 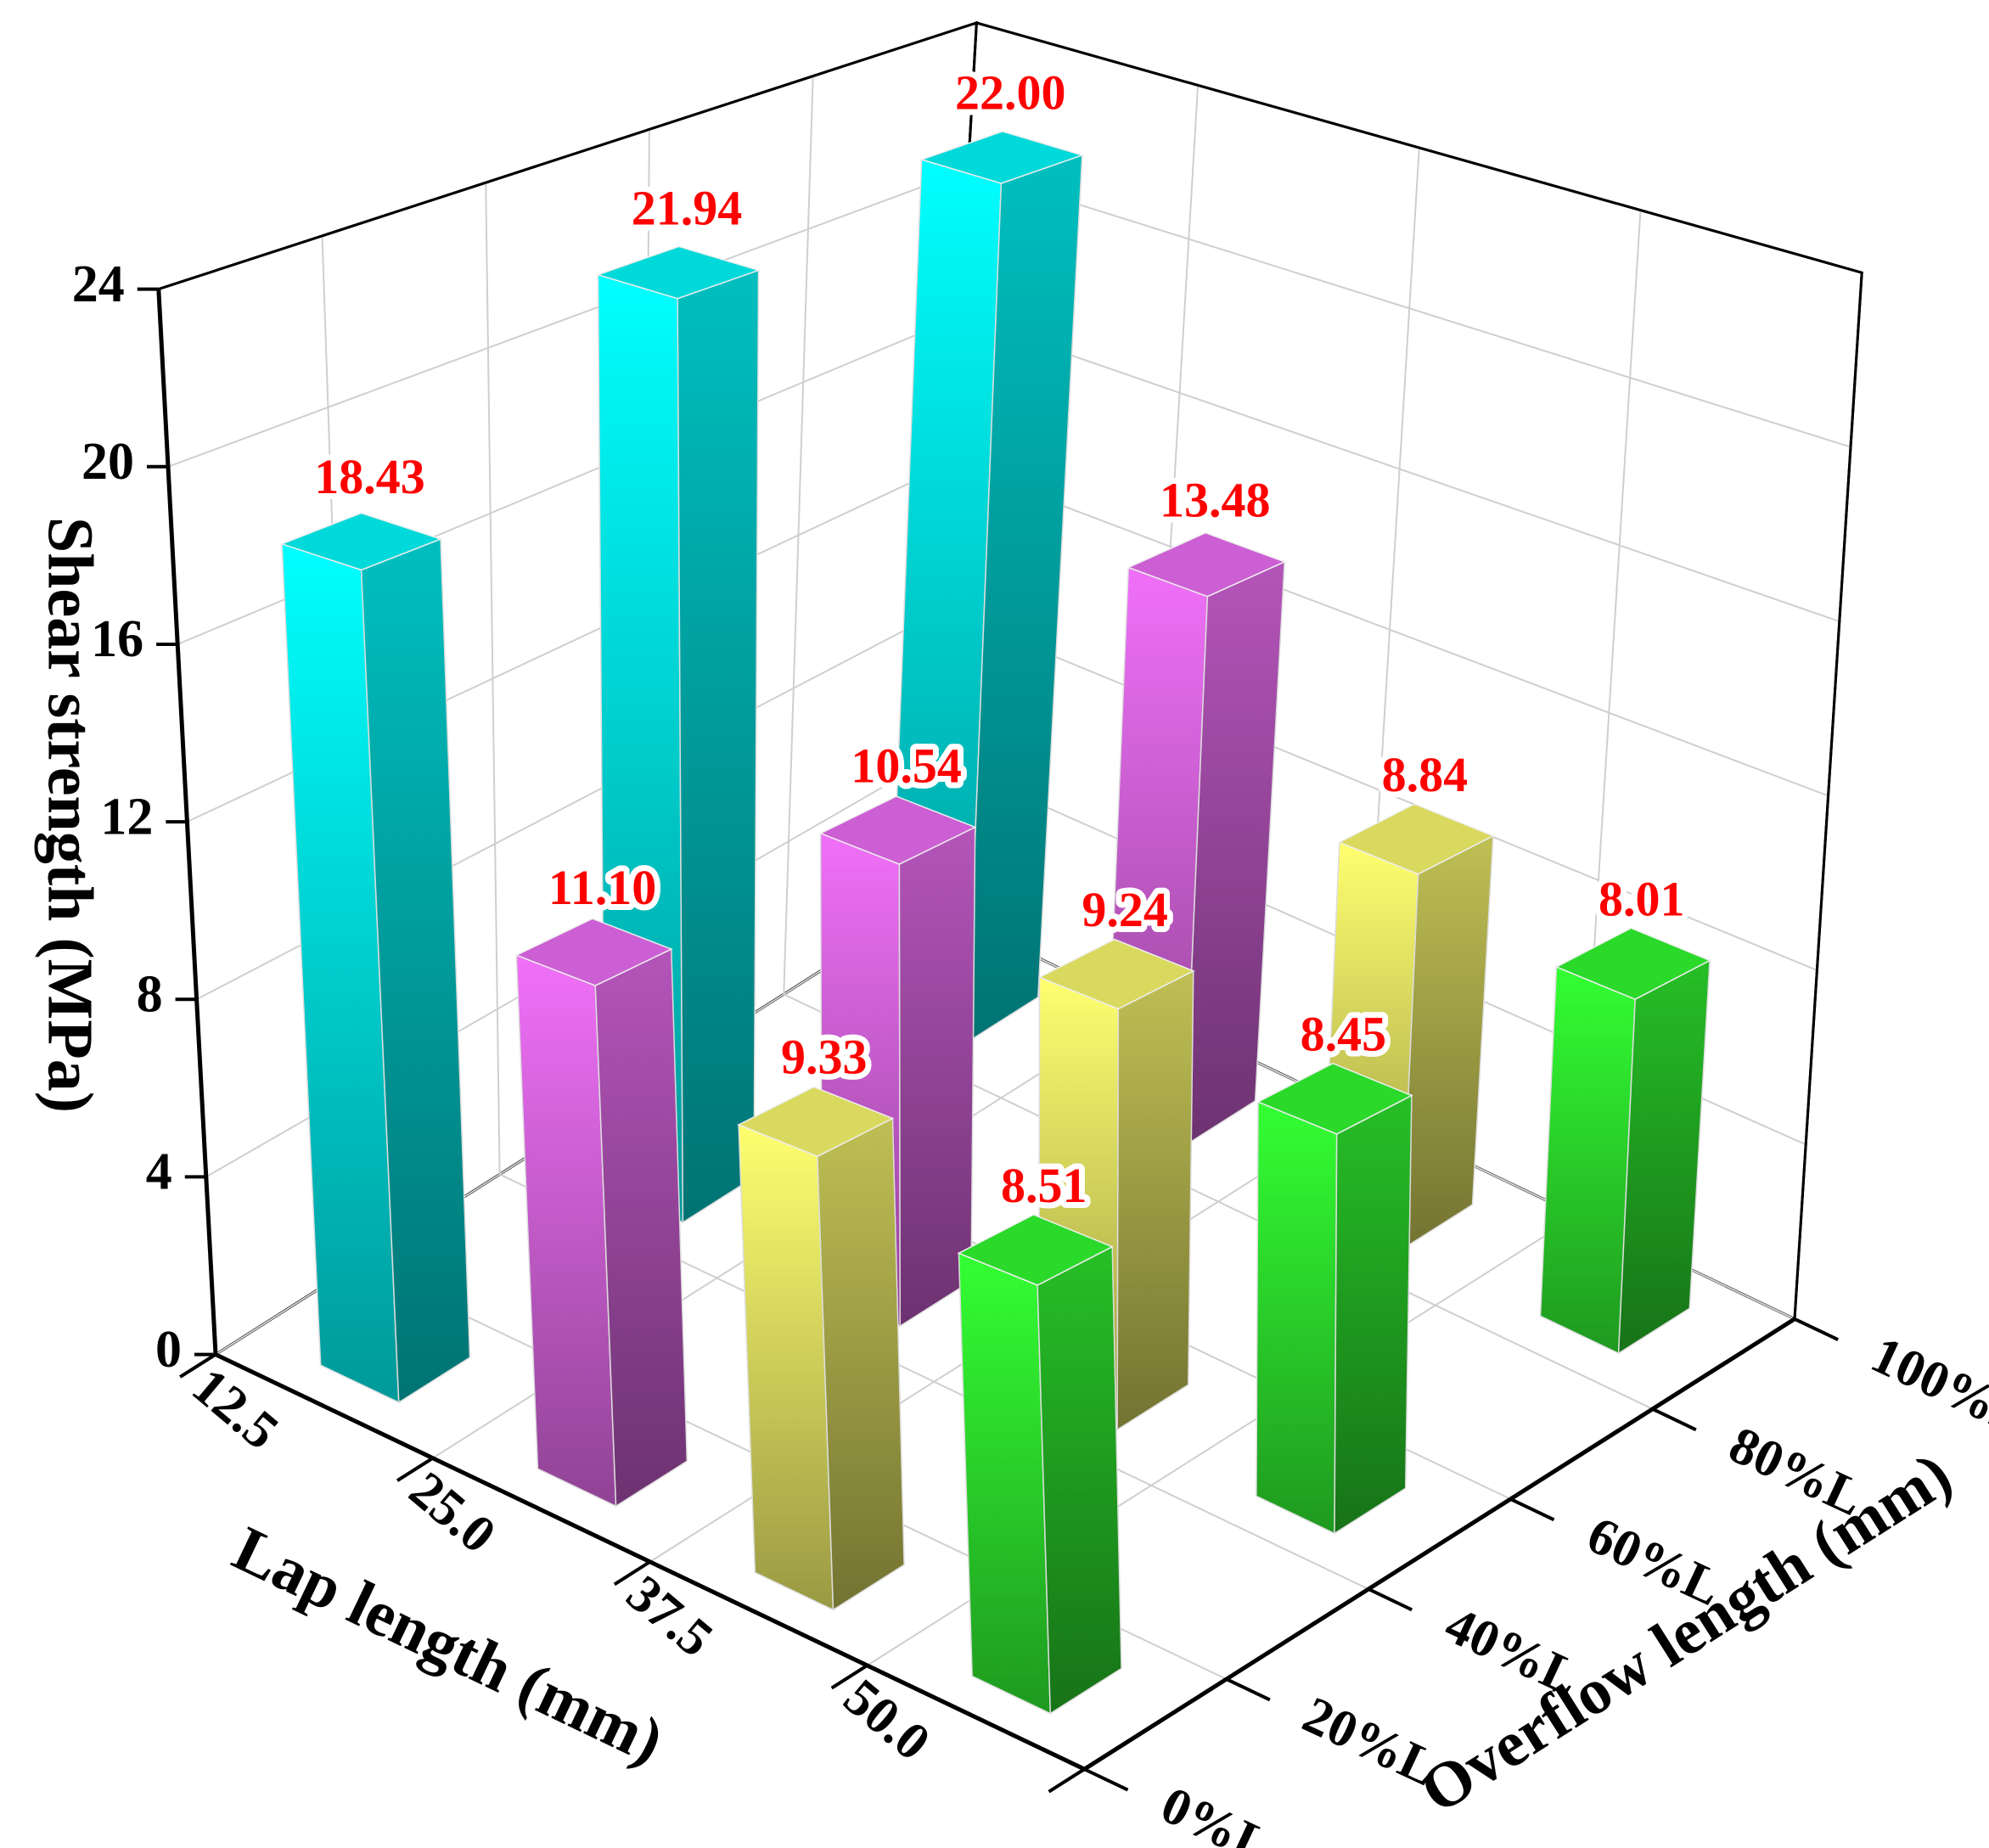 What do you see at coordinates (98, 284) in the screenshot?
I see `y-tick-label: 24` at bounding box center [98, 284].